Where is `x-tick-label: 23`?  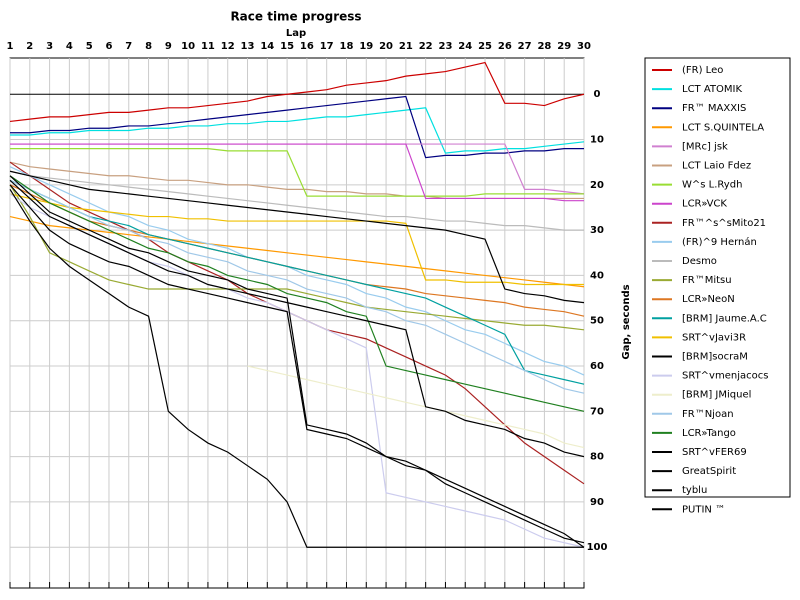
x-tick-label: 23 is located at coordinates (445, 46).